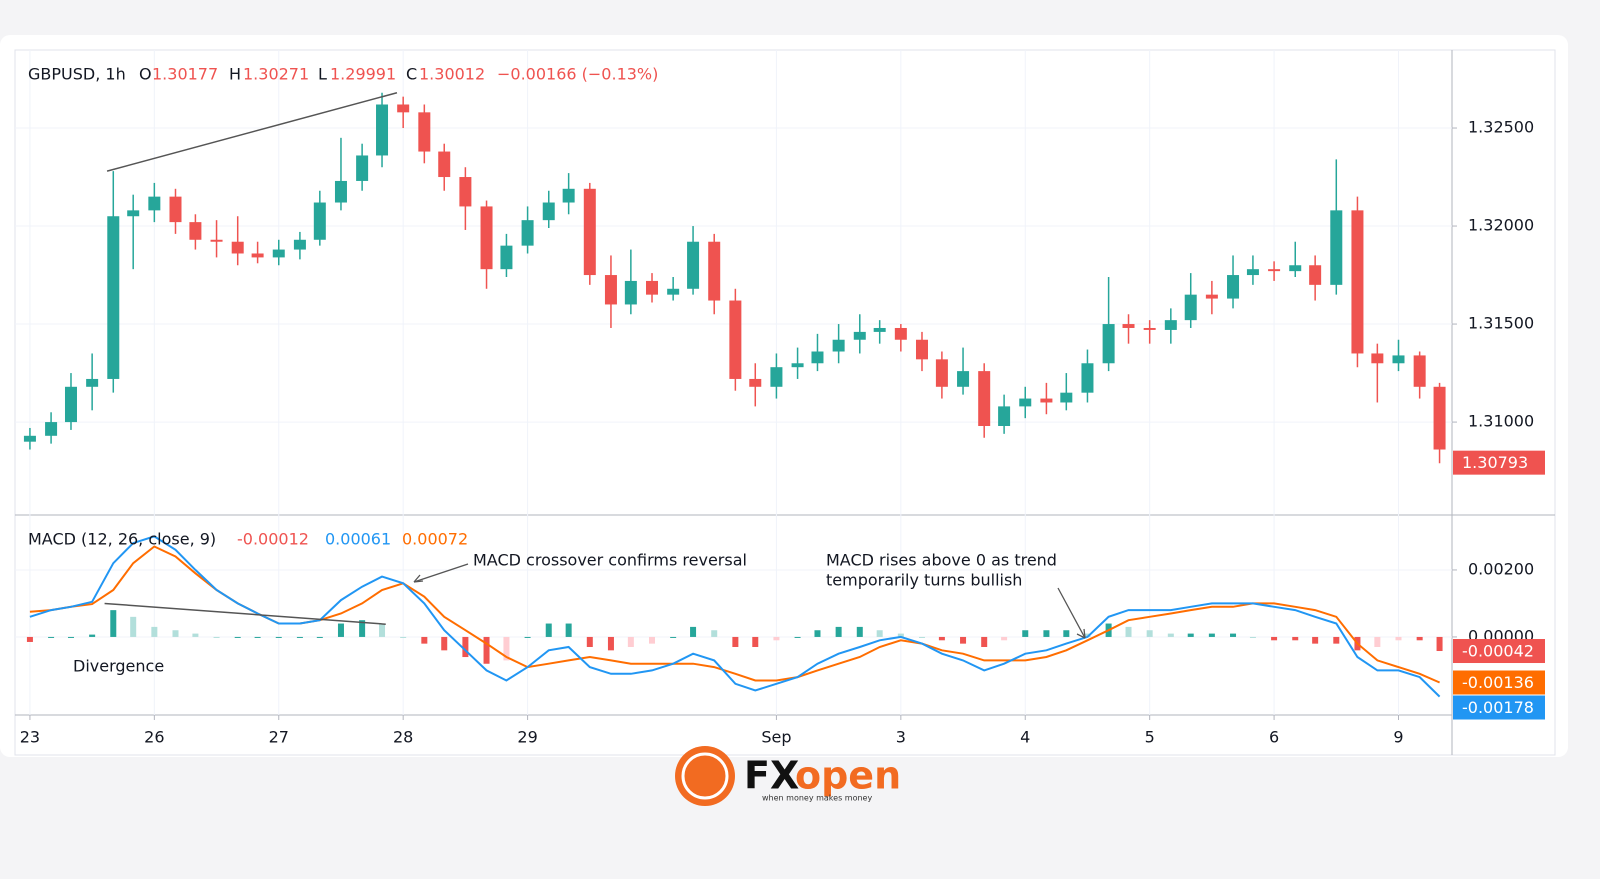 The height and width of the screenshot is (879, 1600). What do you see at coordinates (435, 539) in the screenshot?
I see `legend-value: 0.00072` at bounding box center [435, 539].